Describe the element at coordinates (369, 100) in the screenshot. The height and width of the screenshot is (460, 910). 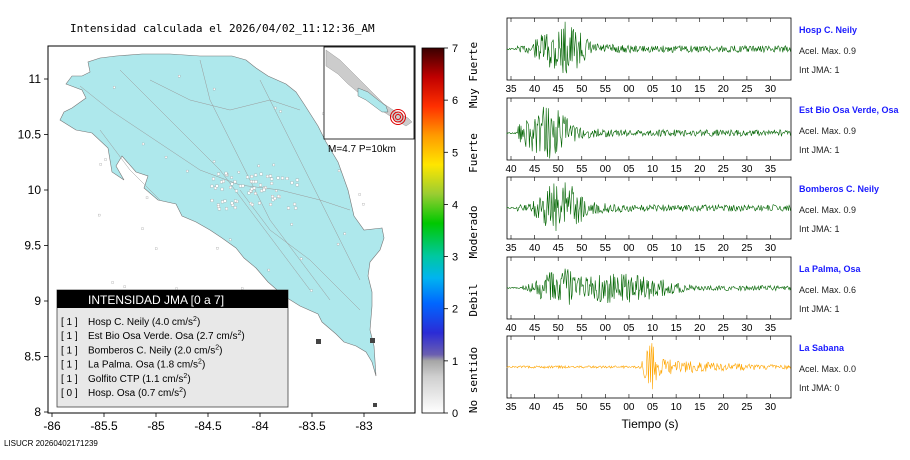
I see `inset-map: M=4.7 P=10km` at that location.